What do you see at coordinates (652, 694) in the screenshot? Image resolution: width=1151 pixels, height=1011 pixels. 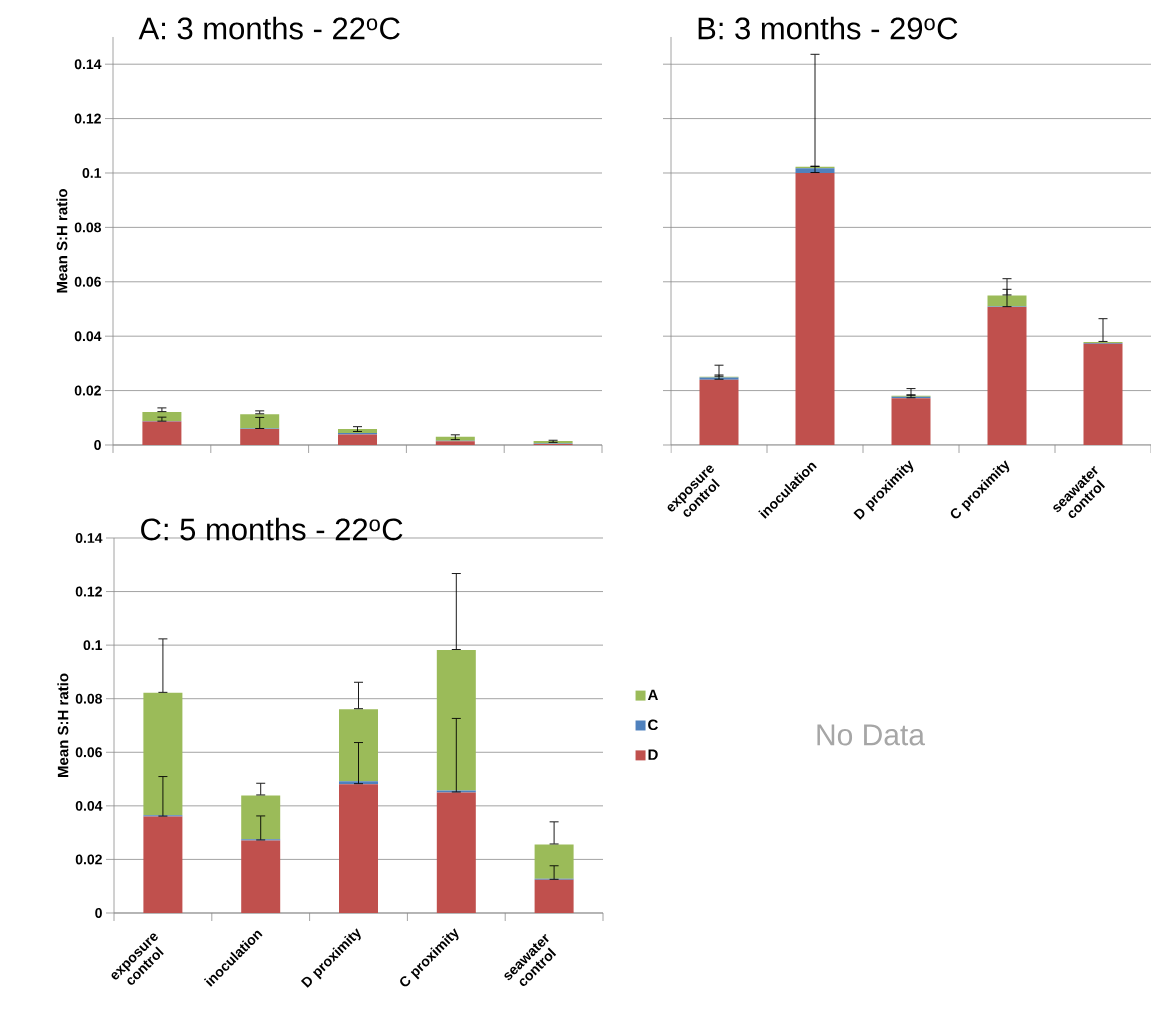 I see `legend-label: A` at bounding box center [652, 694].